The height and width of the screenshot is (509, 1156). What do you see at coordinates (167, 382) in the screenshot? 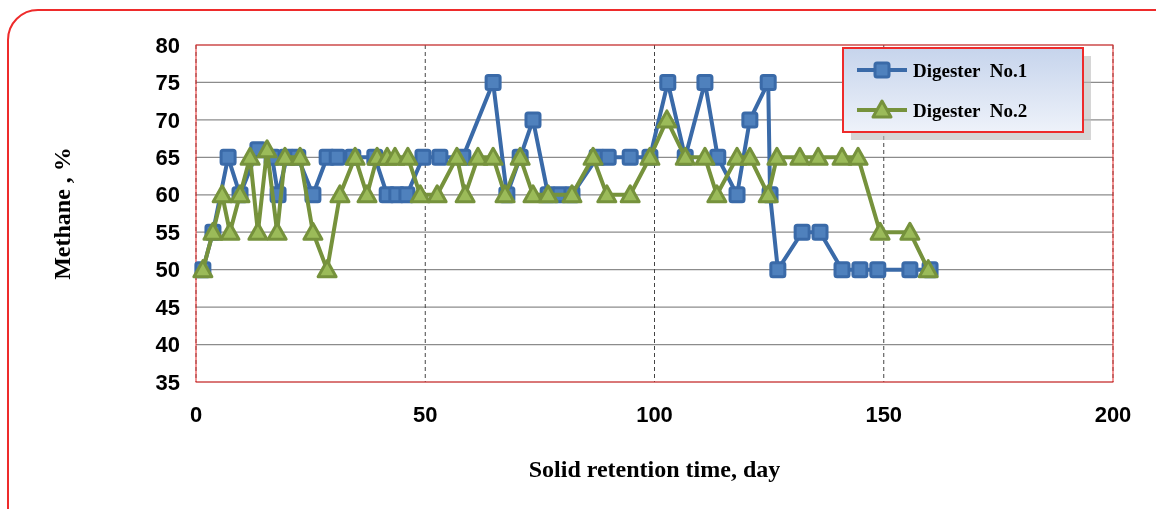
I see `y-tick-label: 35` at bounding box center [167, 382].